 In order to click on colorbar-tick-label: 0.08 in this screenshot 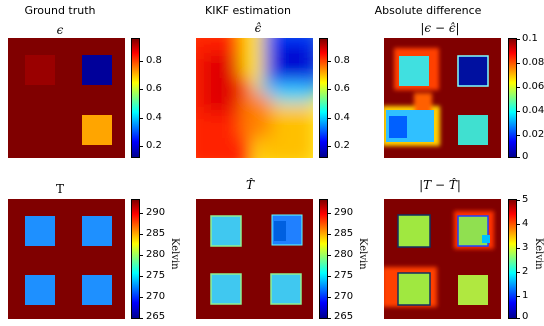, I will do `click(533, 62)`.